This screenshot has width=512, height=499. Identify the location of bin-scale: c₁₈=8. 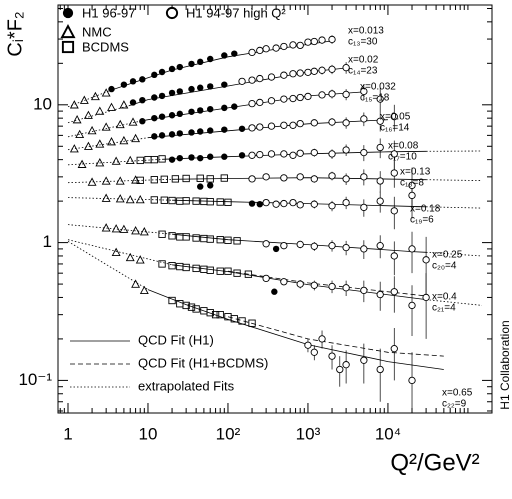
(412, 183).